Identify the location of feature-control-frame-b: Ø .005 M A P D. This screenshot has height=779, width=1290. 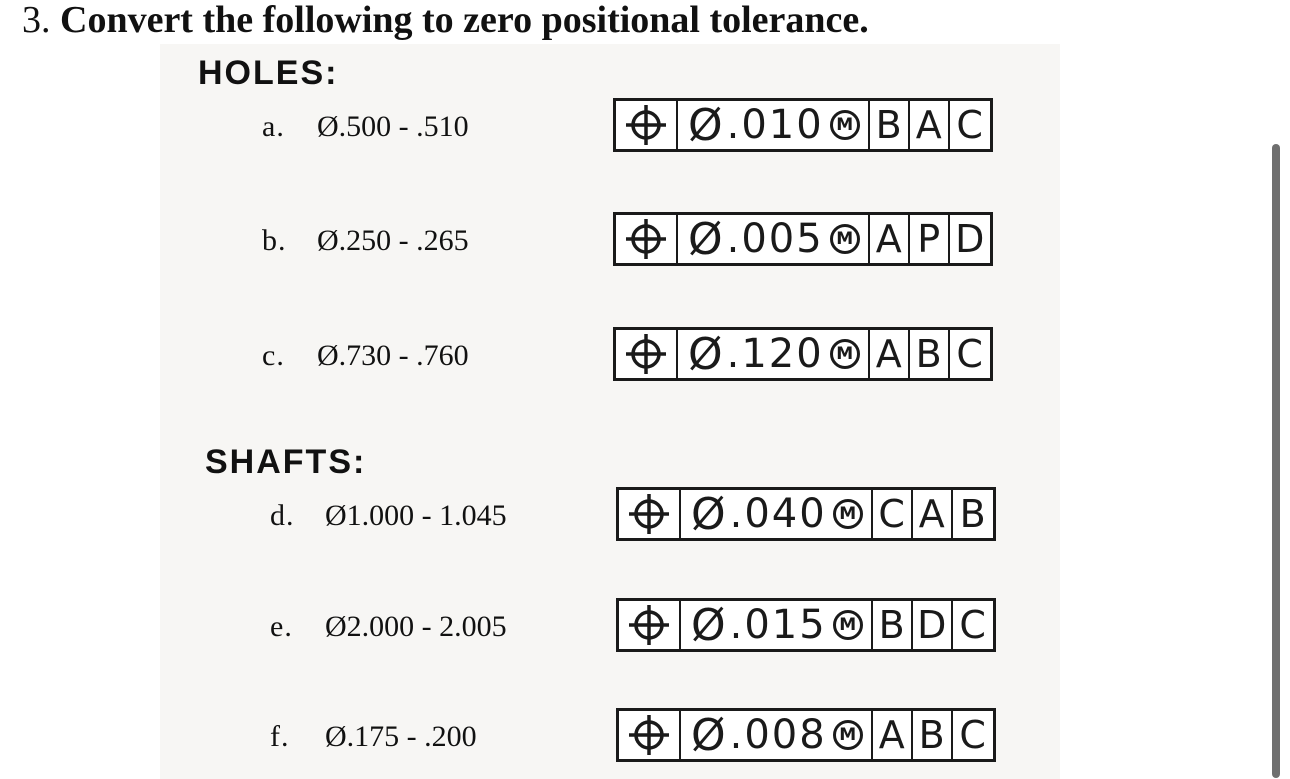
(803, 239).